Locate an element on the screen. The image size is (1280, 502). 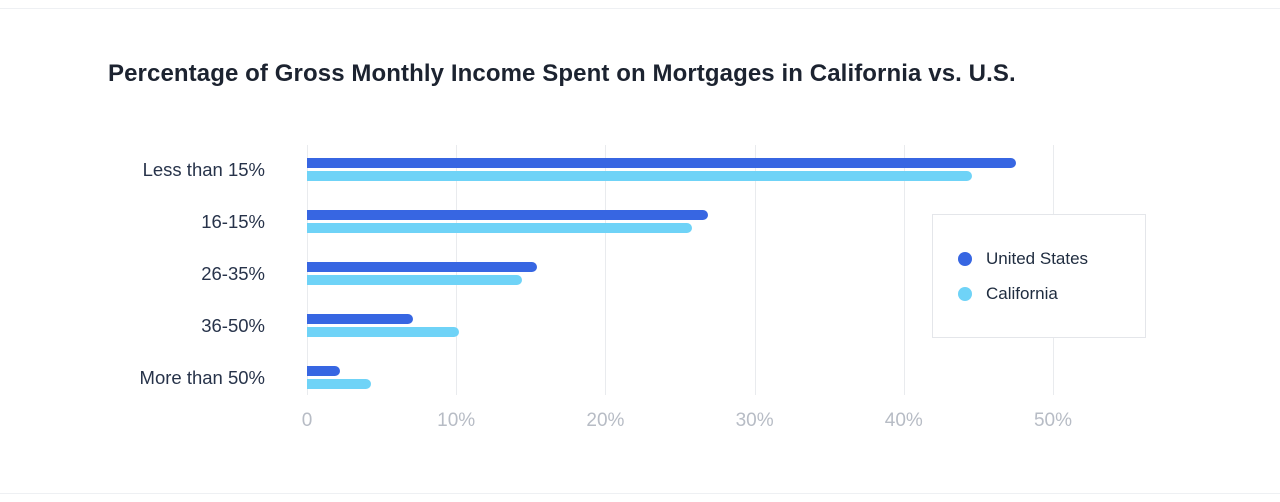
bar-california-more-than-50- is located at coordinates (339, 384).